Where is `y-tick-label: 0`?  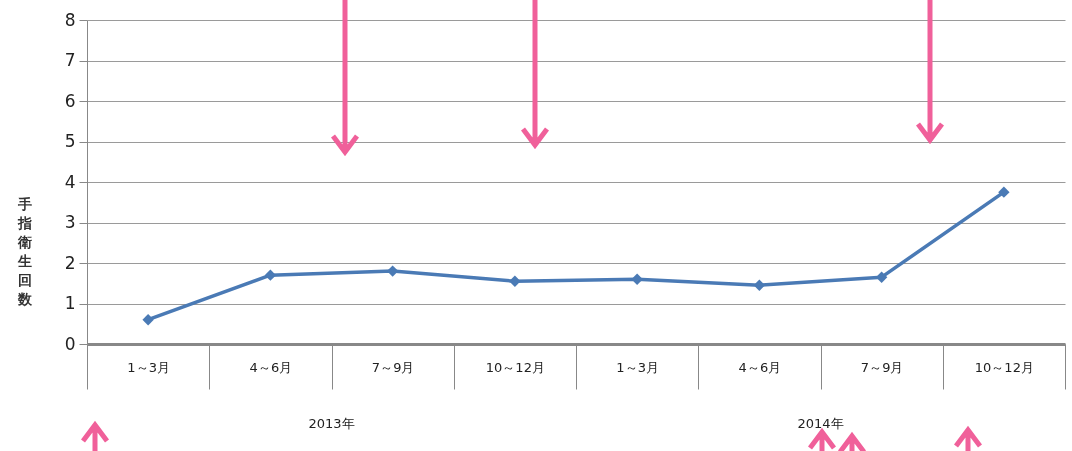
y-tick-label: 0 is located at coordinates (70, 343).